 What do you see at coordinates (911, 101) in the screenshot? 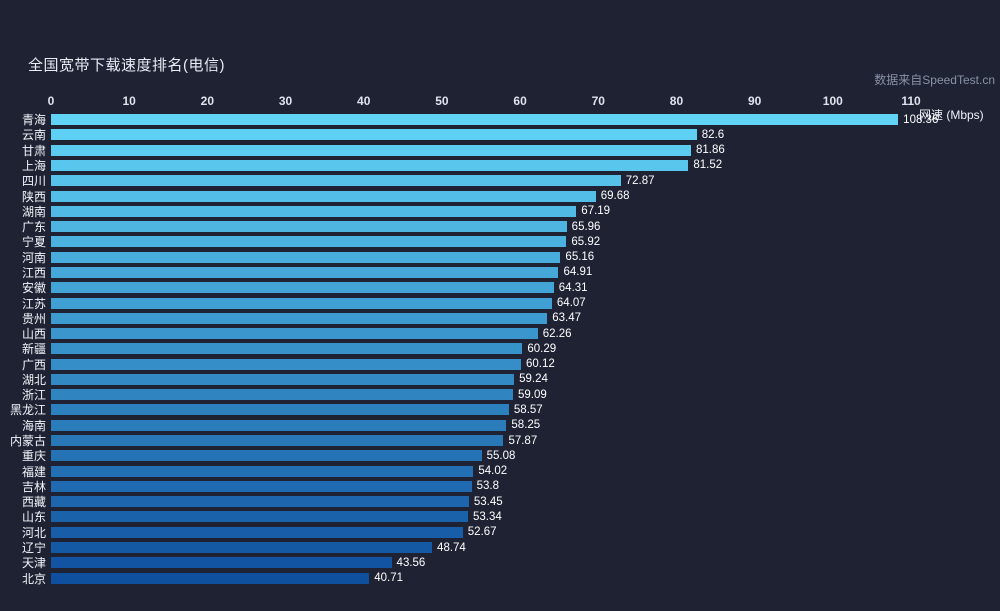
I see `x-axis-tick: 110` at bounding box center [911, 101].